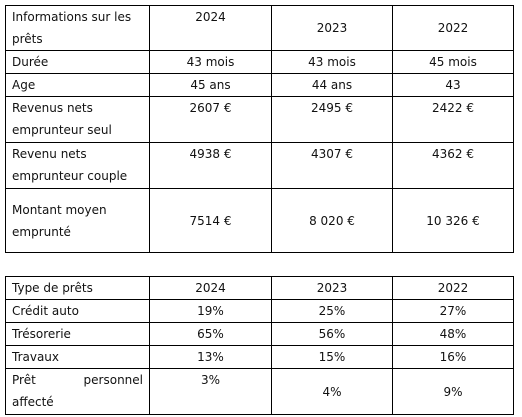  I want to click on cell-2022: 4362 €, so click(453, 165).